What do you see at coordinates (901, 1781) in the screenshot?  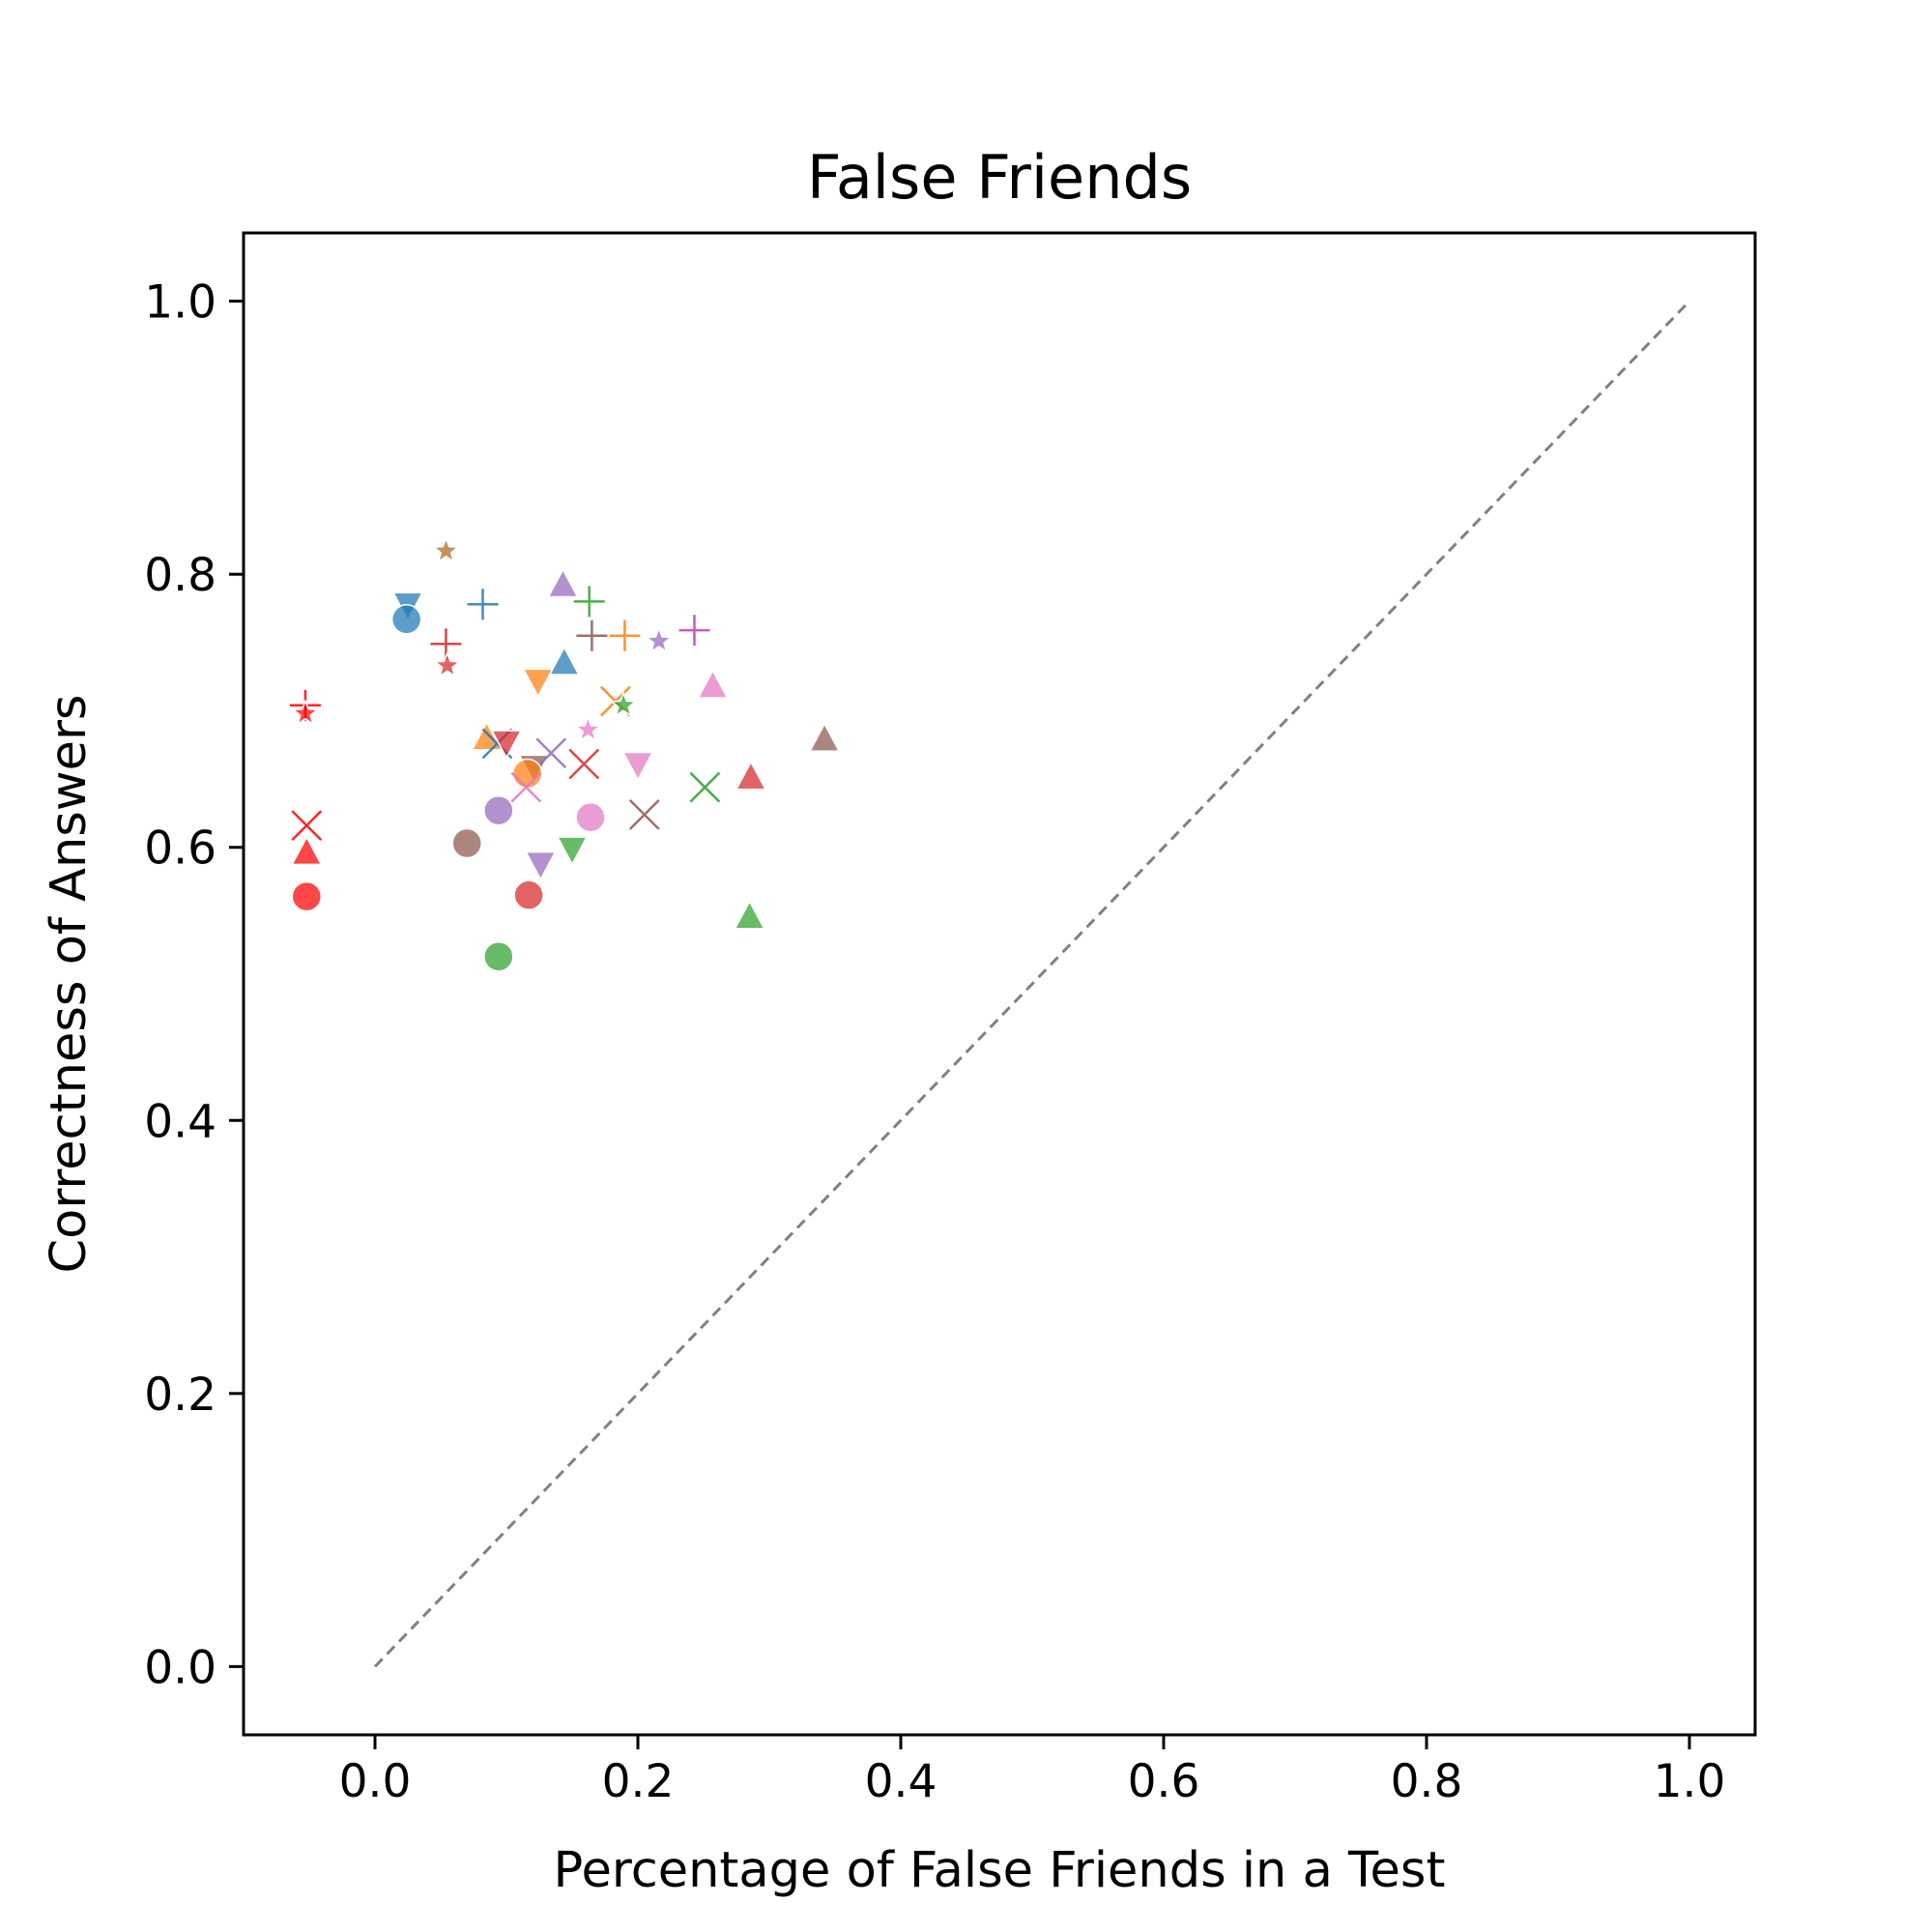 I see `x-tick-label: 0.4` at bounding box center [901, 1781].